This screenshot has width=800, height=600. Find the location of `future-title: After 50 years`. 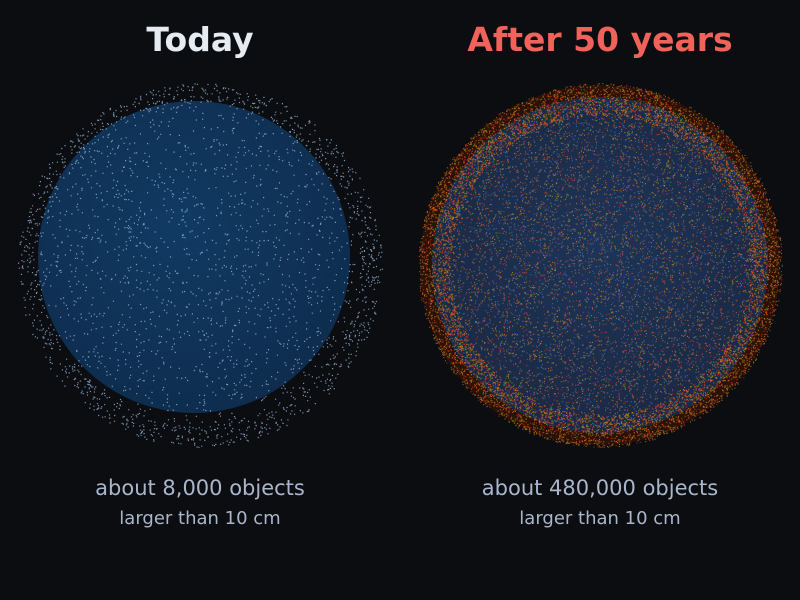

future-title: After 50 years is located at coordinates (600, 39).